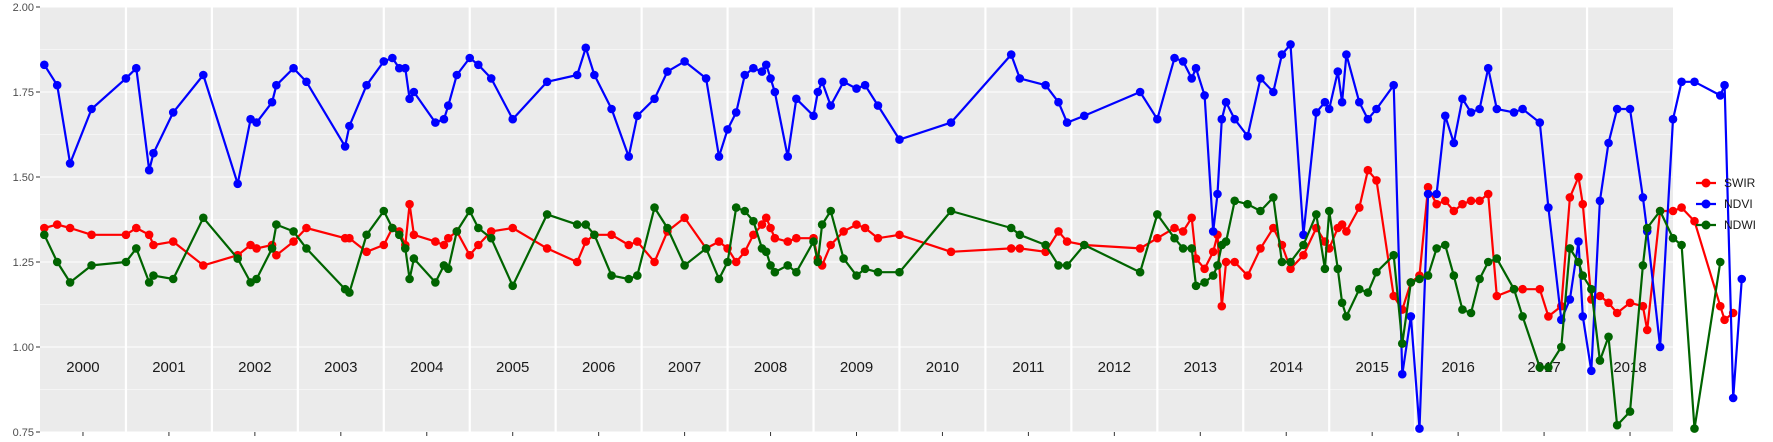  Describe the element at coordinates (512, 367) in the screenshot. I see `year-label: 2005` at that location.